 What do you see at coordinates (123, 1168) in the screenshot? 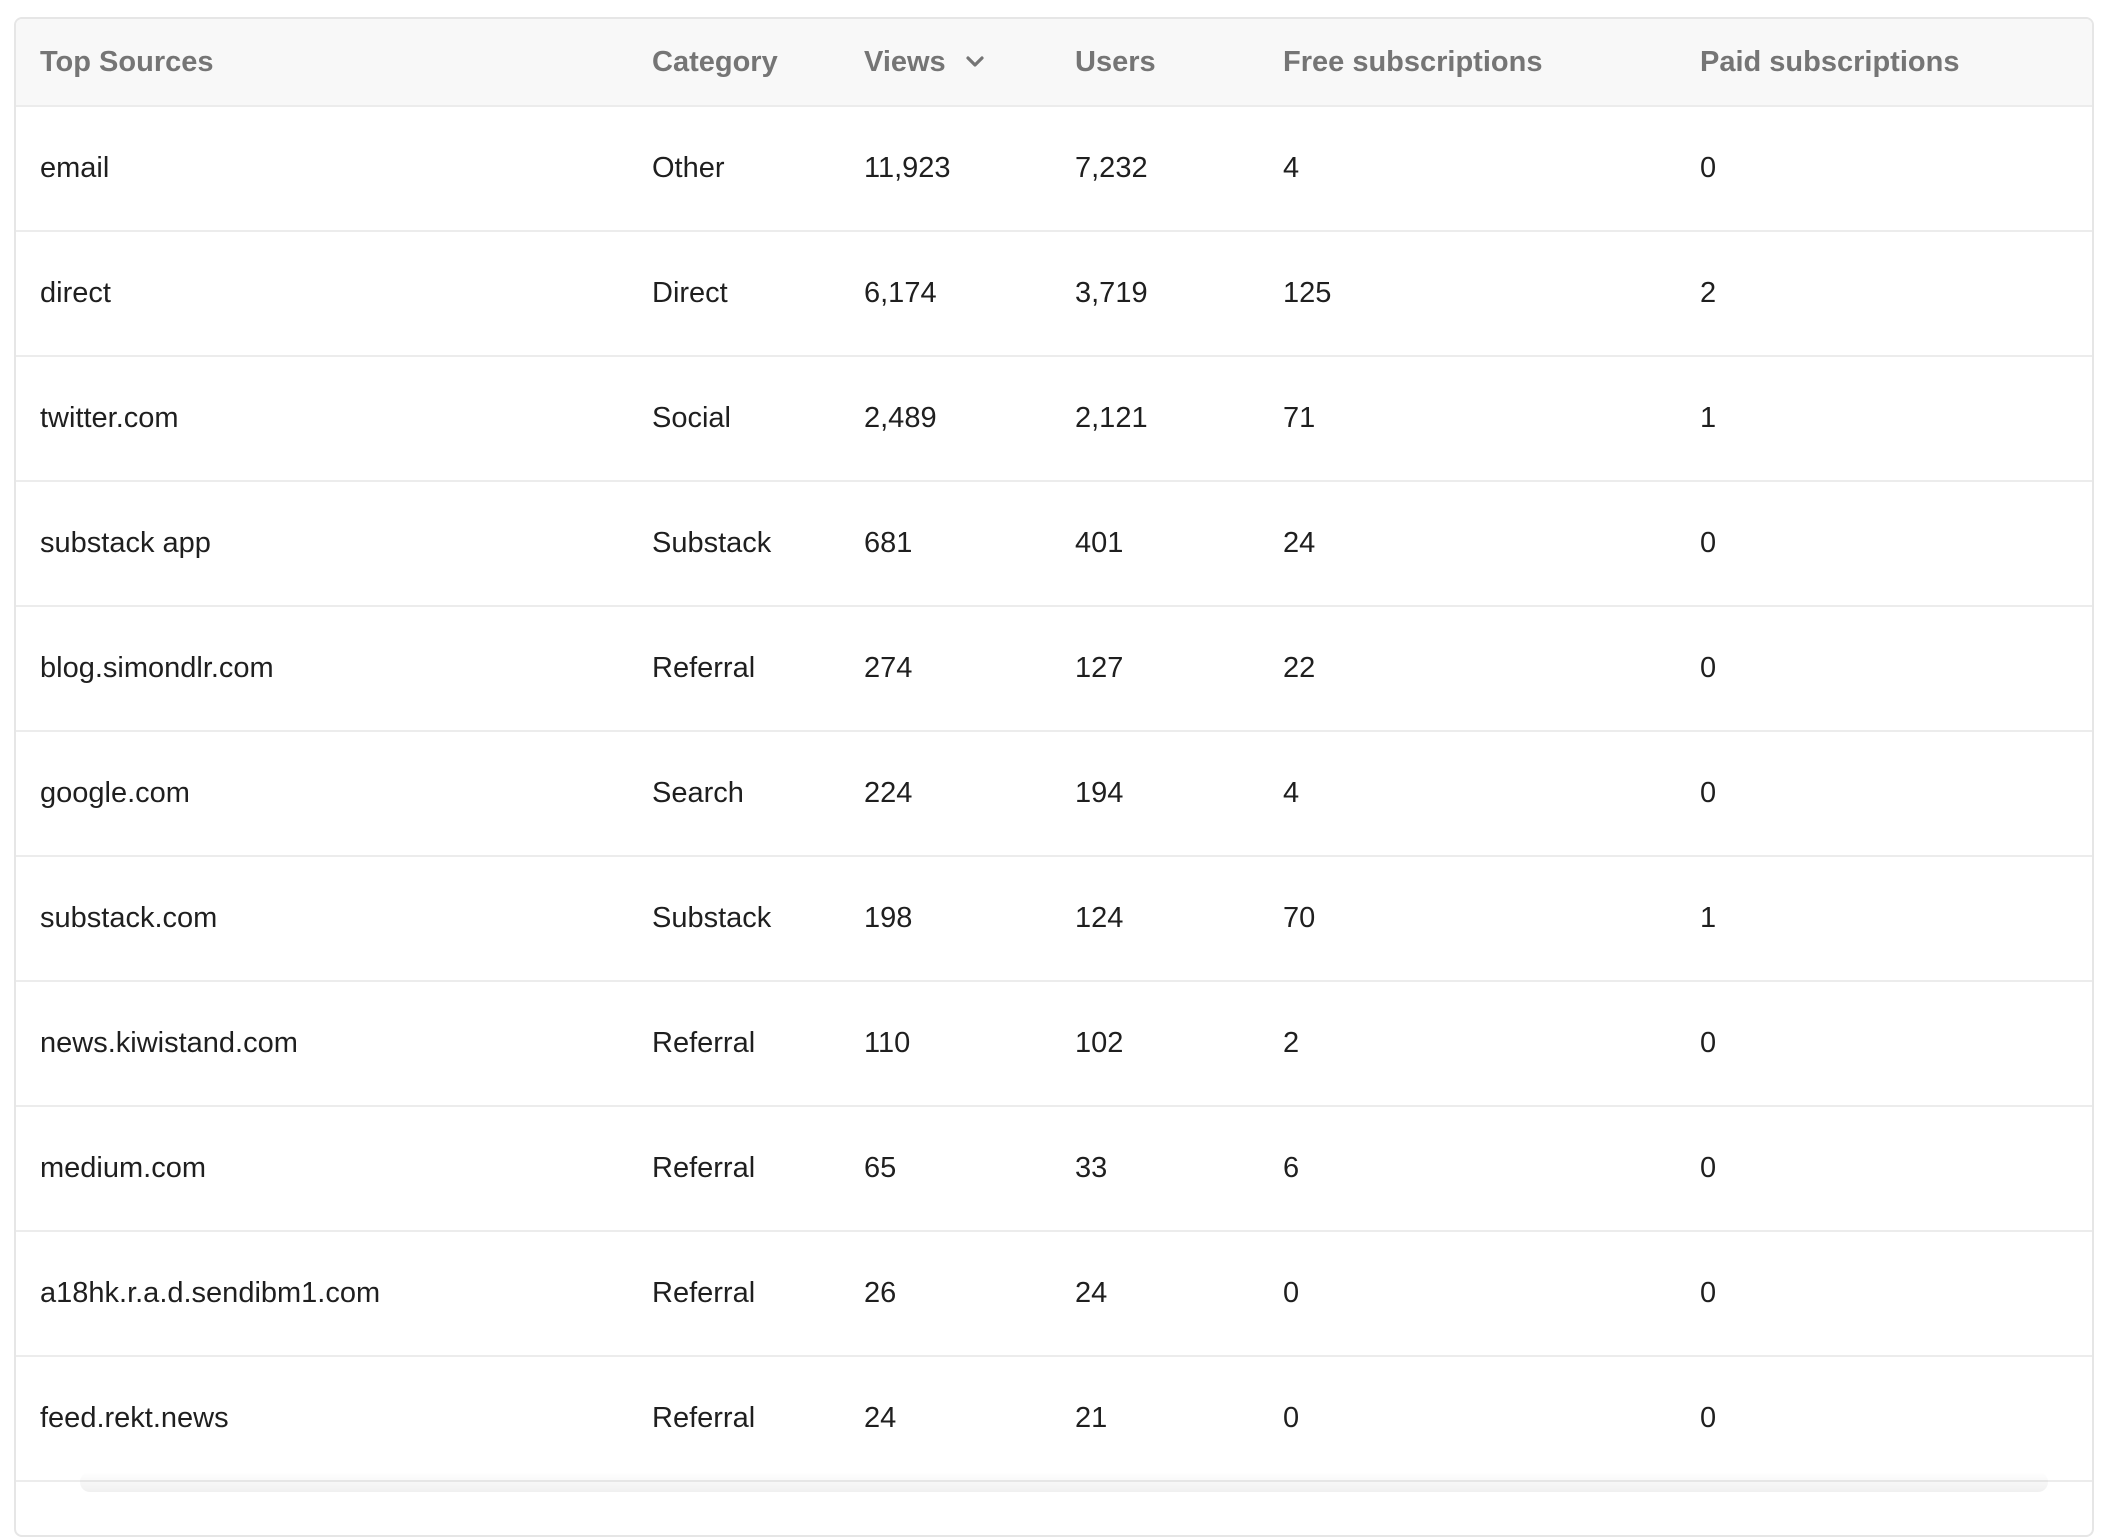
I see `cell-source: medium.com` at bounding box center [123, 1168].